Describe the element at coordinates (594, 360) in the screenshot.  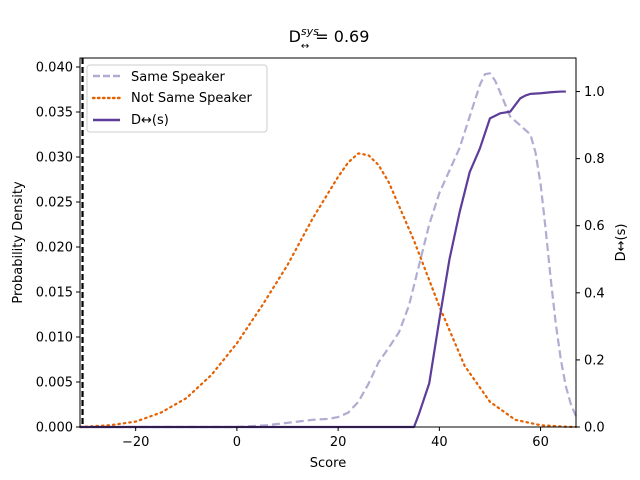
I see `y2-tick-label: 0.2` at that location.